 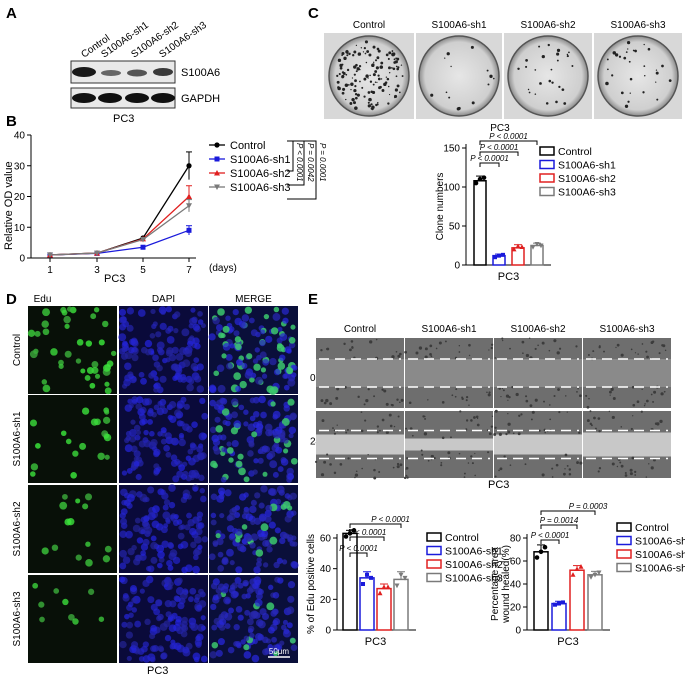 I want to click on ytick-label: 80, so click(x=516, y=539).